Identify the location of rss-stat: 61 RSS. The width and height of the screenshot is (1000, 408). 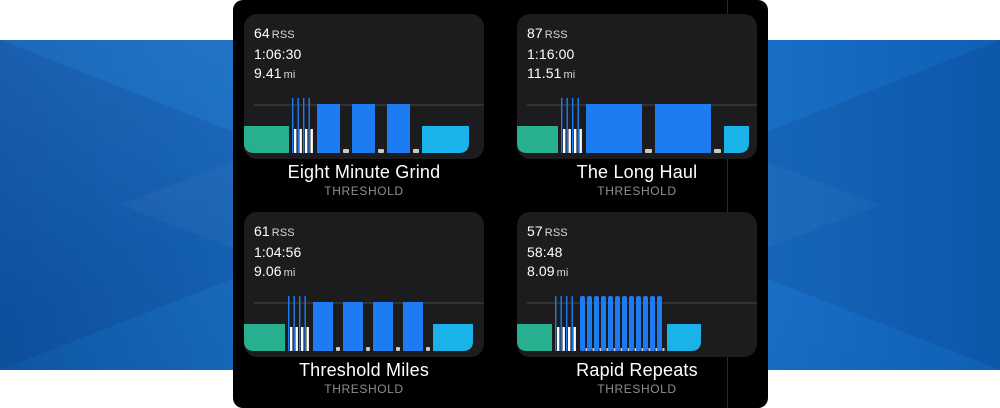
(277, 232).